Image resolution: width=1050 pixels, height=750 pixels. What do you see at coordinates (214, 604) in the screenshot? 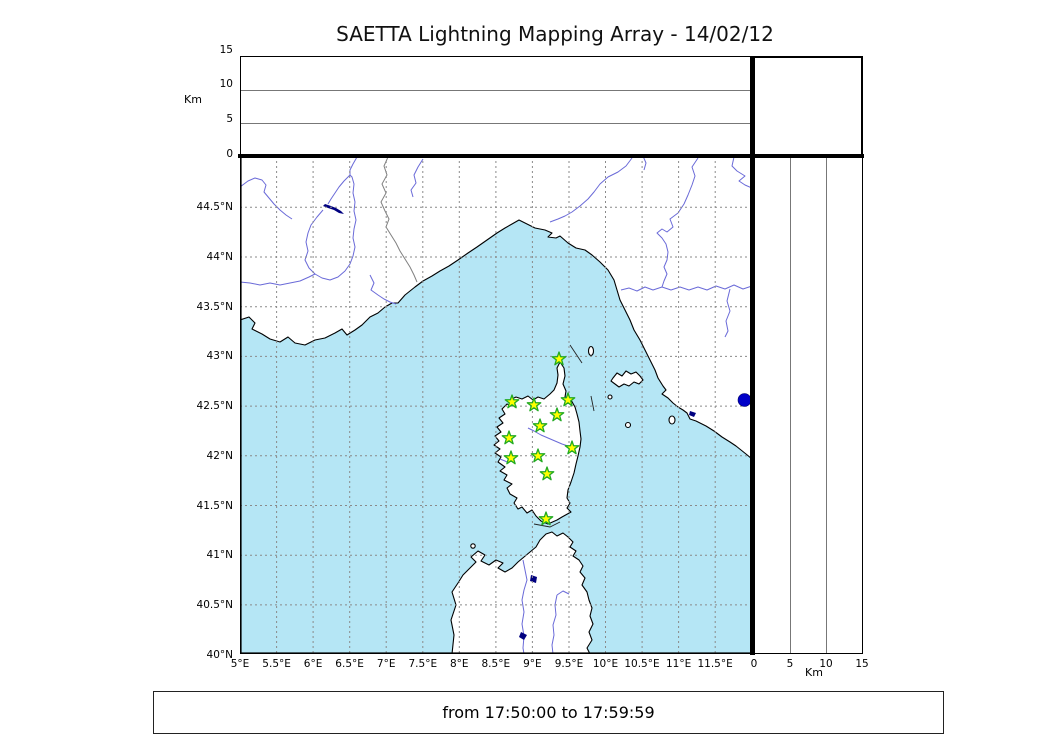
I see `latitude-tick-label: 40.5°N` at bounding box center [214, 604].